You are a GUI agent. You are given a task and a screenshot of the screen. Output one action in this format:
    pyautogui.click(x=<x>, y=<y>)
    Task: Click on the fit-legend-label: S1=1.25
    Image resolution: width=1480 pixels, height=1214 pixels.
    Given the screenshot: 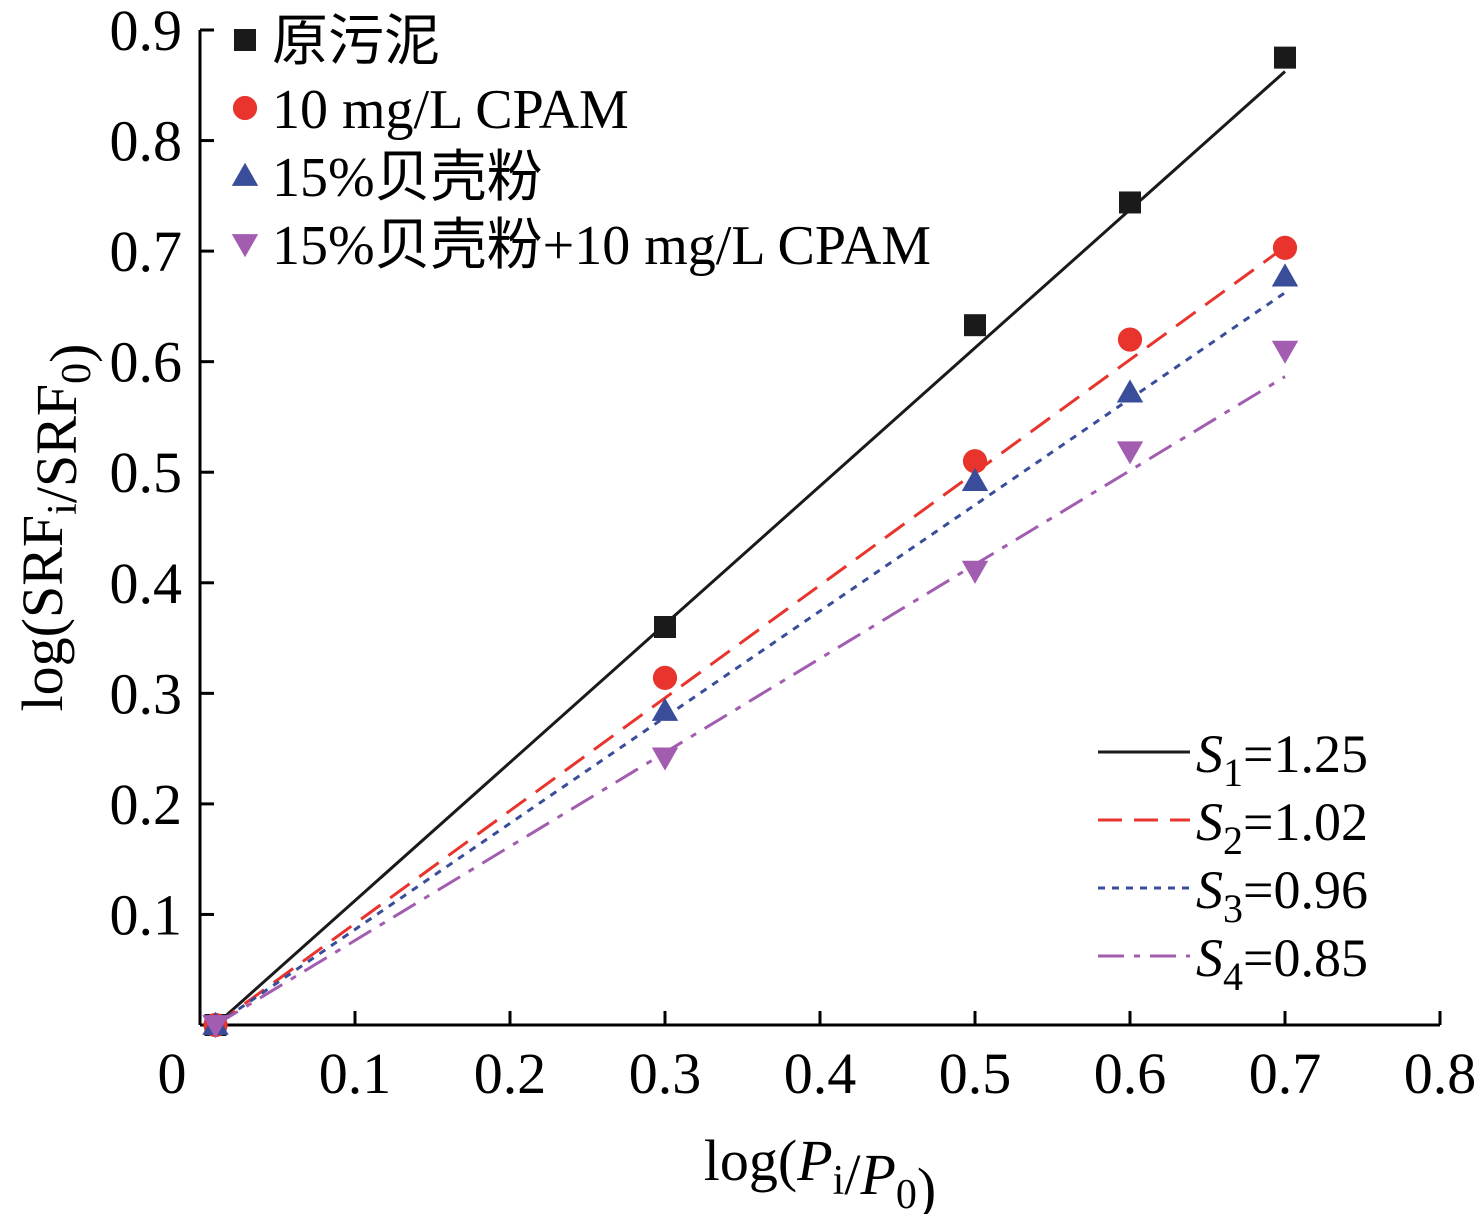 What is the action you would take?
    pyautogui.click(x=1282, y=759)
    